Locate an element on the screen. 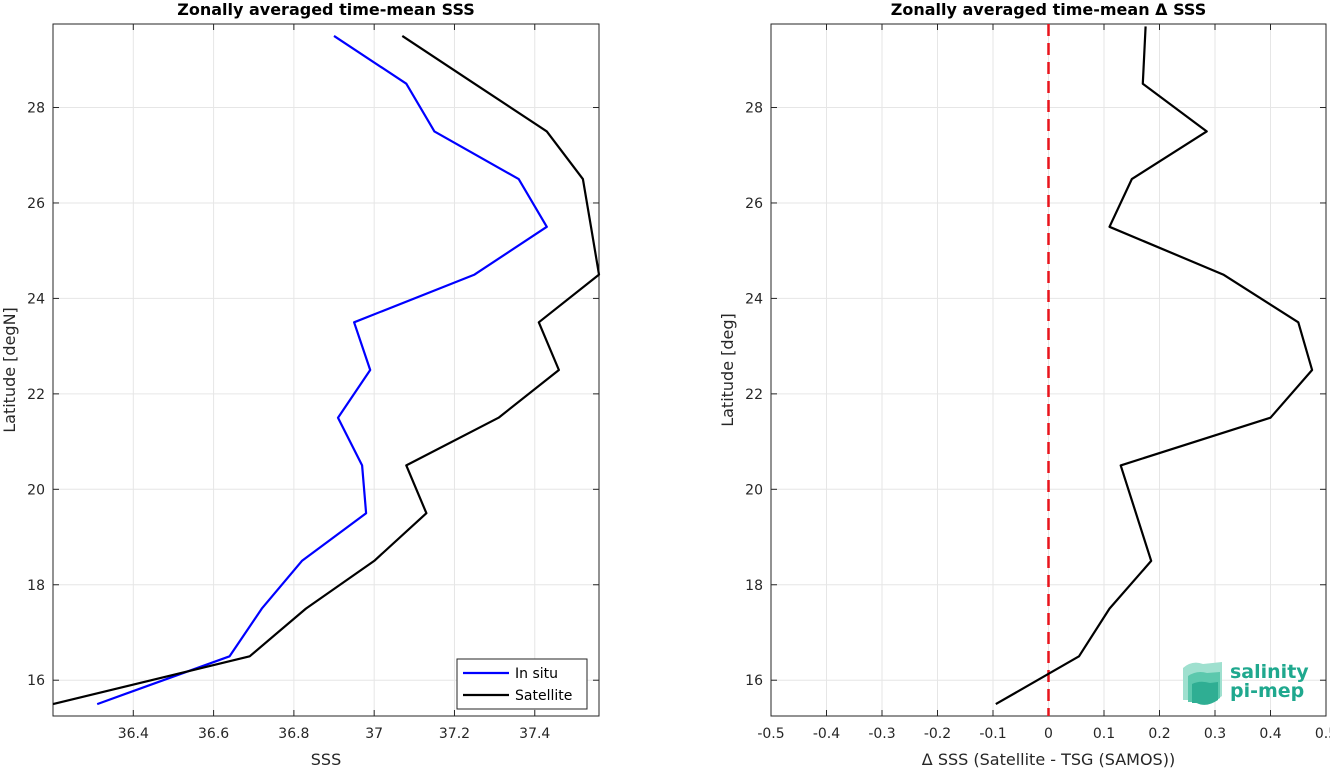  sss-chart-title: Zonally averaged time-mean SSS is located at coordinates (326, 9).